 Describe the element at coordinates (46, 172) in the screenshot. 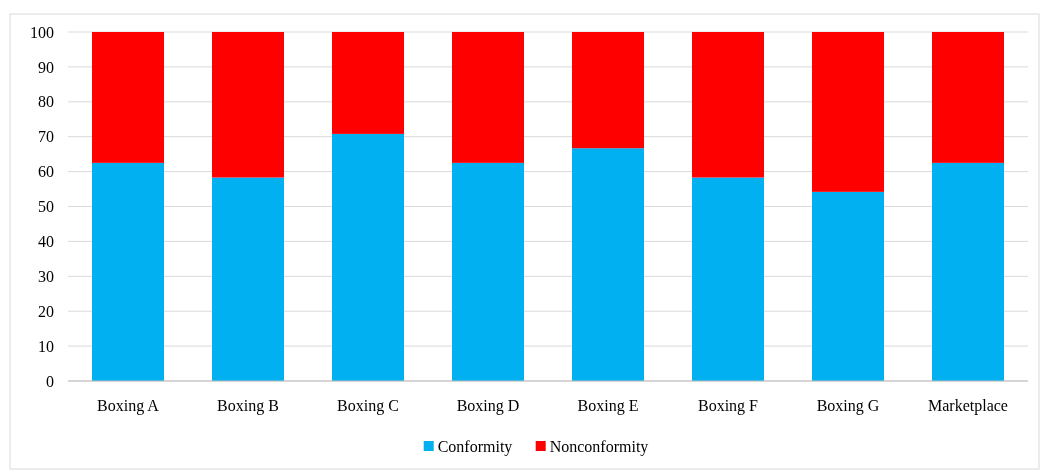

I see `y-tick-label: 60` at that location.